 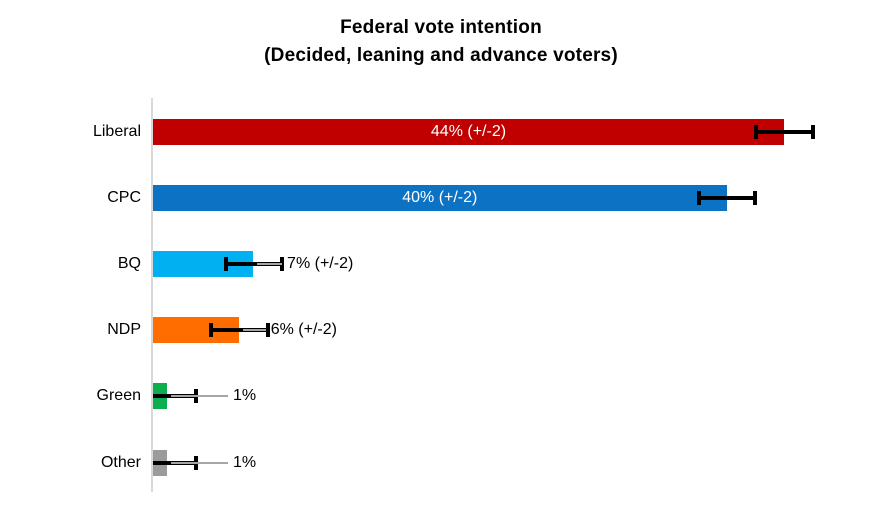 What do you see at coordinates (129, 264) in the screenshot?
I see `category-label-bq: BQ` at bounding box center [129, 264].